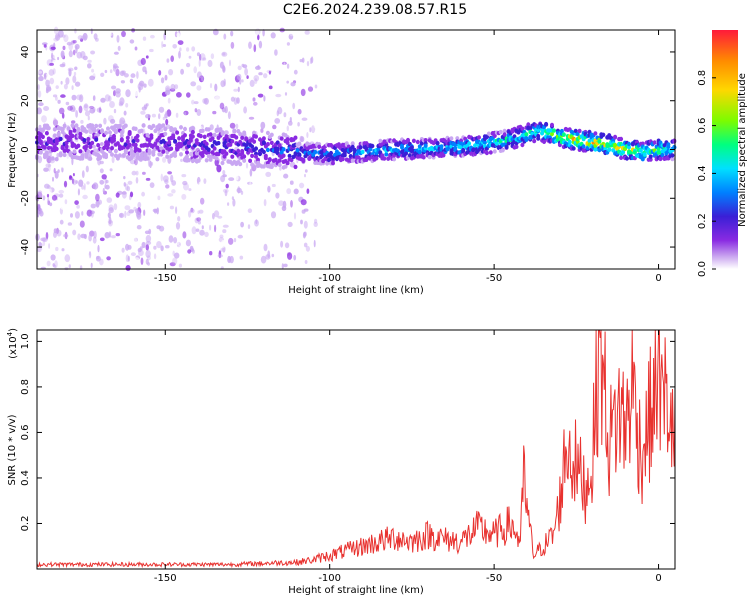  Describe the element at coordinates (25, 478) in the screenshot. I see `y-tick-label: 0.4` at that location.